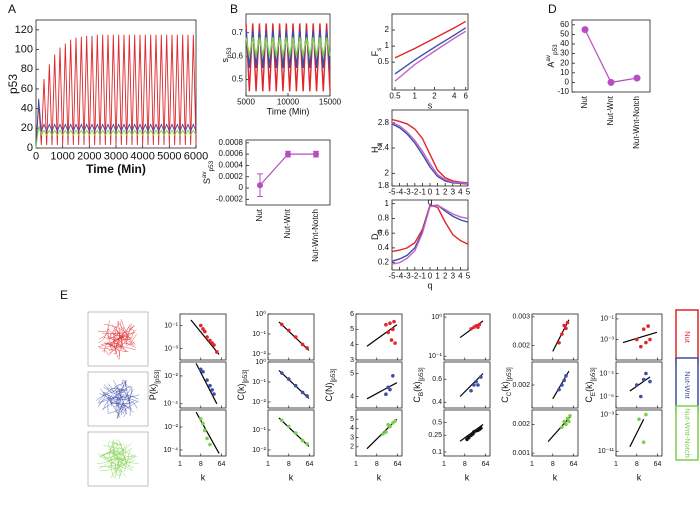 Image resolution: width=700 pixels, height=522 pixels. I want to click on y-axis-label-part: p53, so click(13, 84).